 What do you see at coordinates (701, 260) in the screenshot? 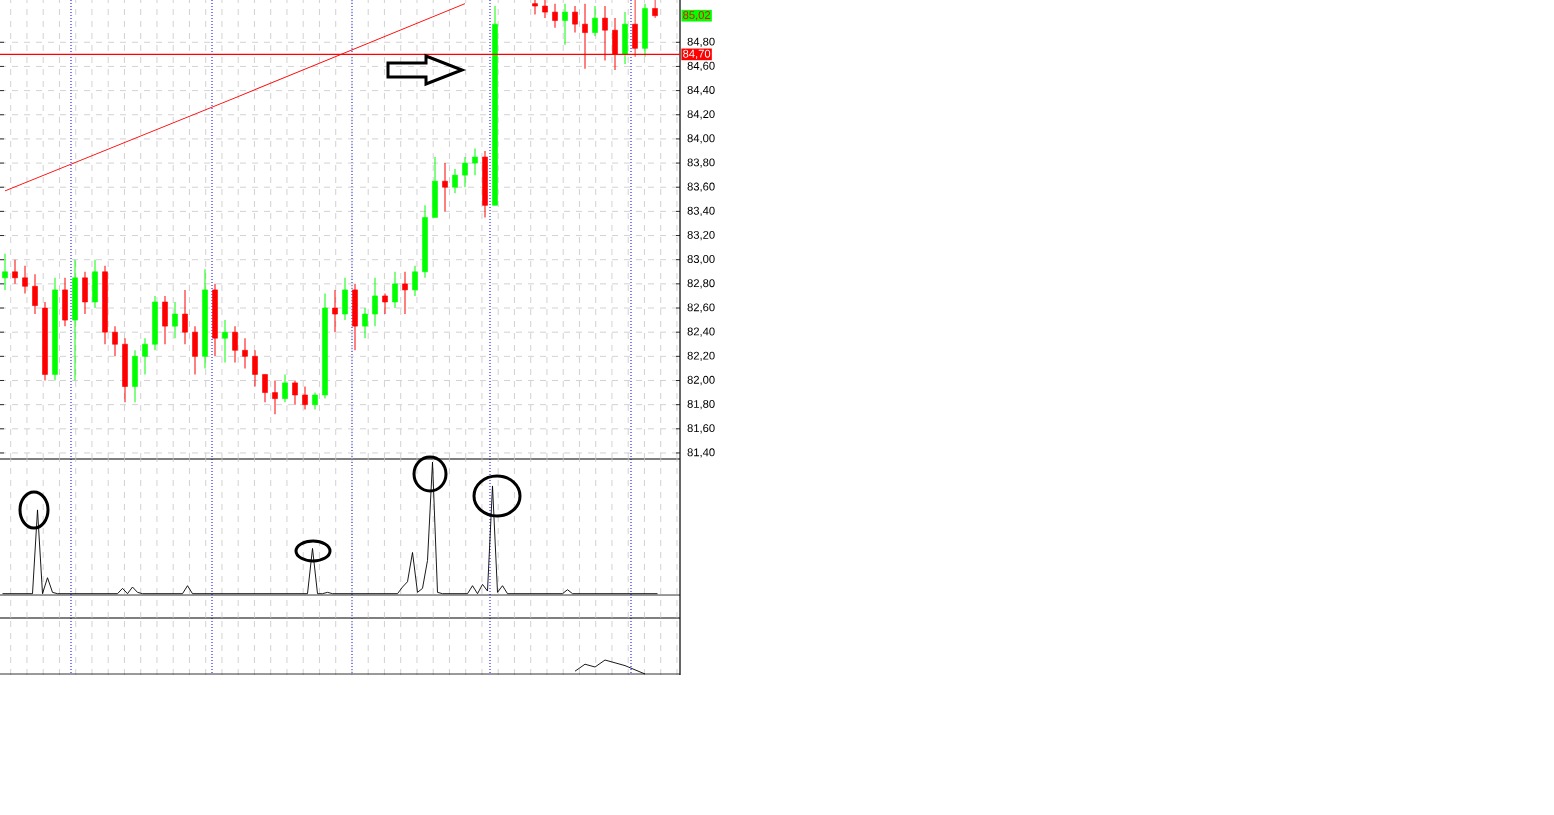
I see `y-tick-label: 83,00` at bounding box center [701, 260].